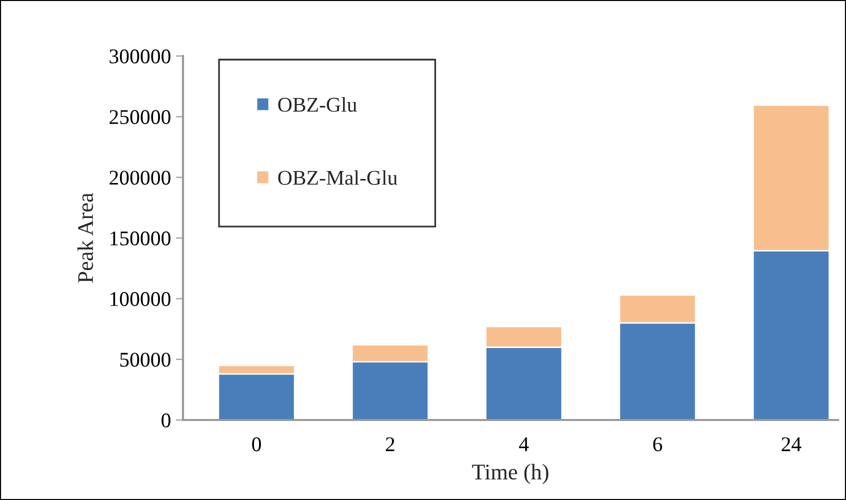 The width and height of the screenshot is (846, 500). Describe the element at coordinates (338, 177) in the screenshot. I see `legend-label: OBZ-Mal-Glu` at that location.